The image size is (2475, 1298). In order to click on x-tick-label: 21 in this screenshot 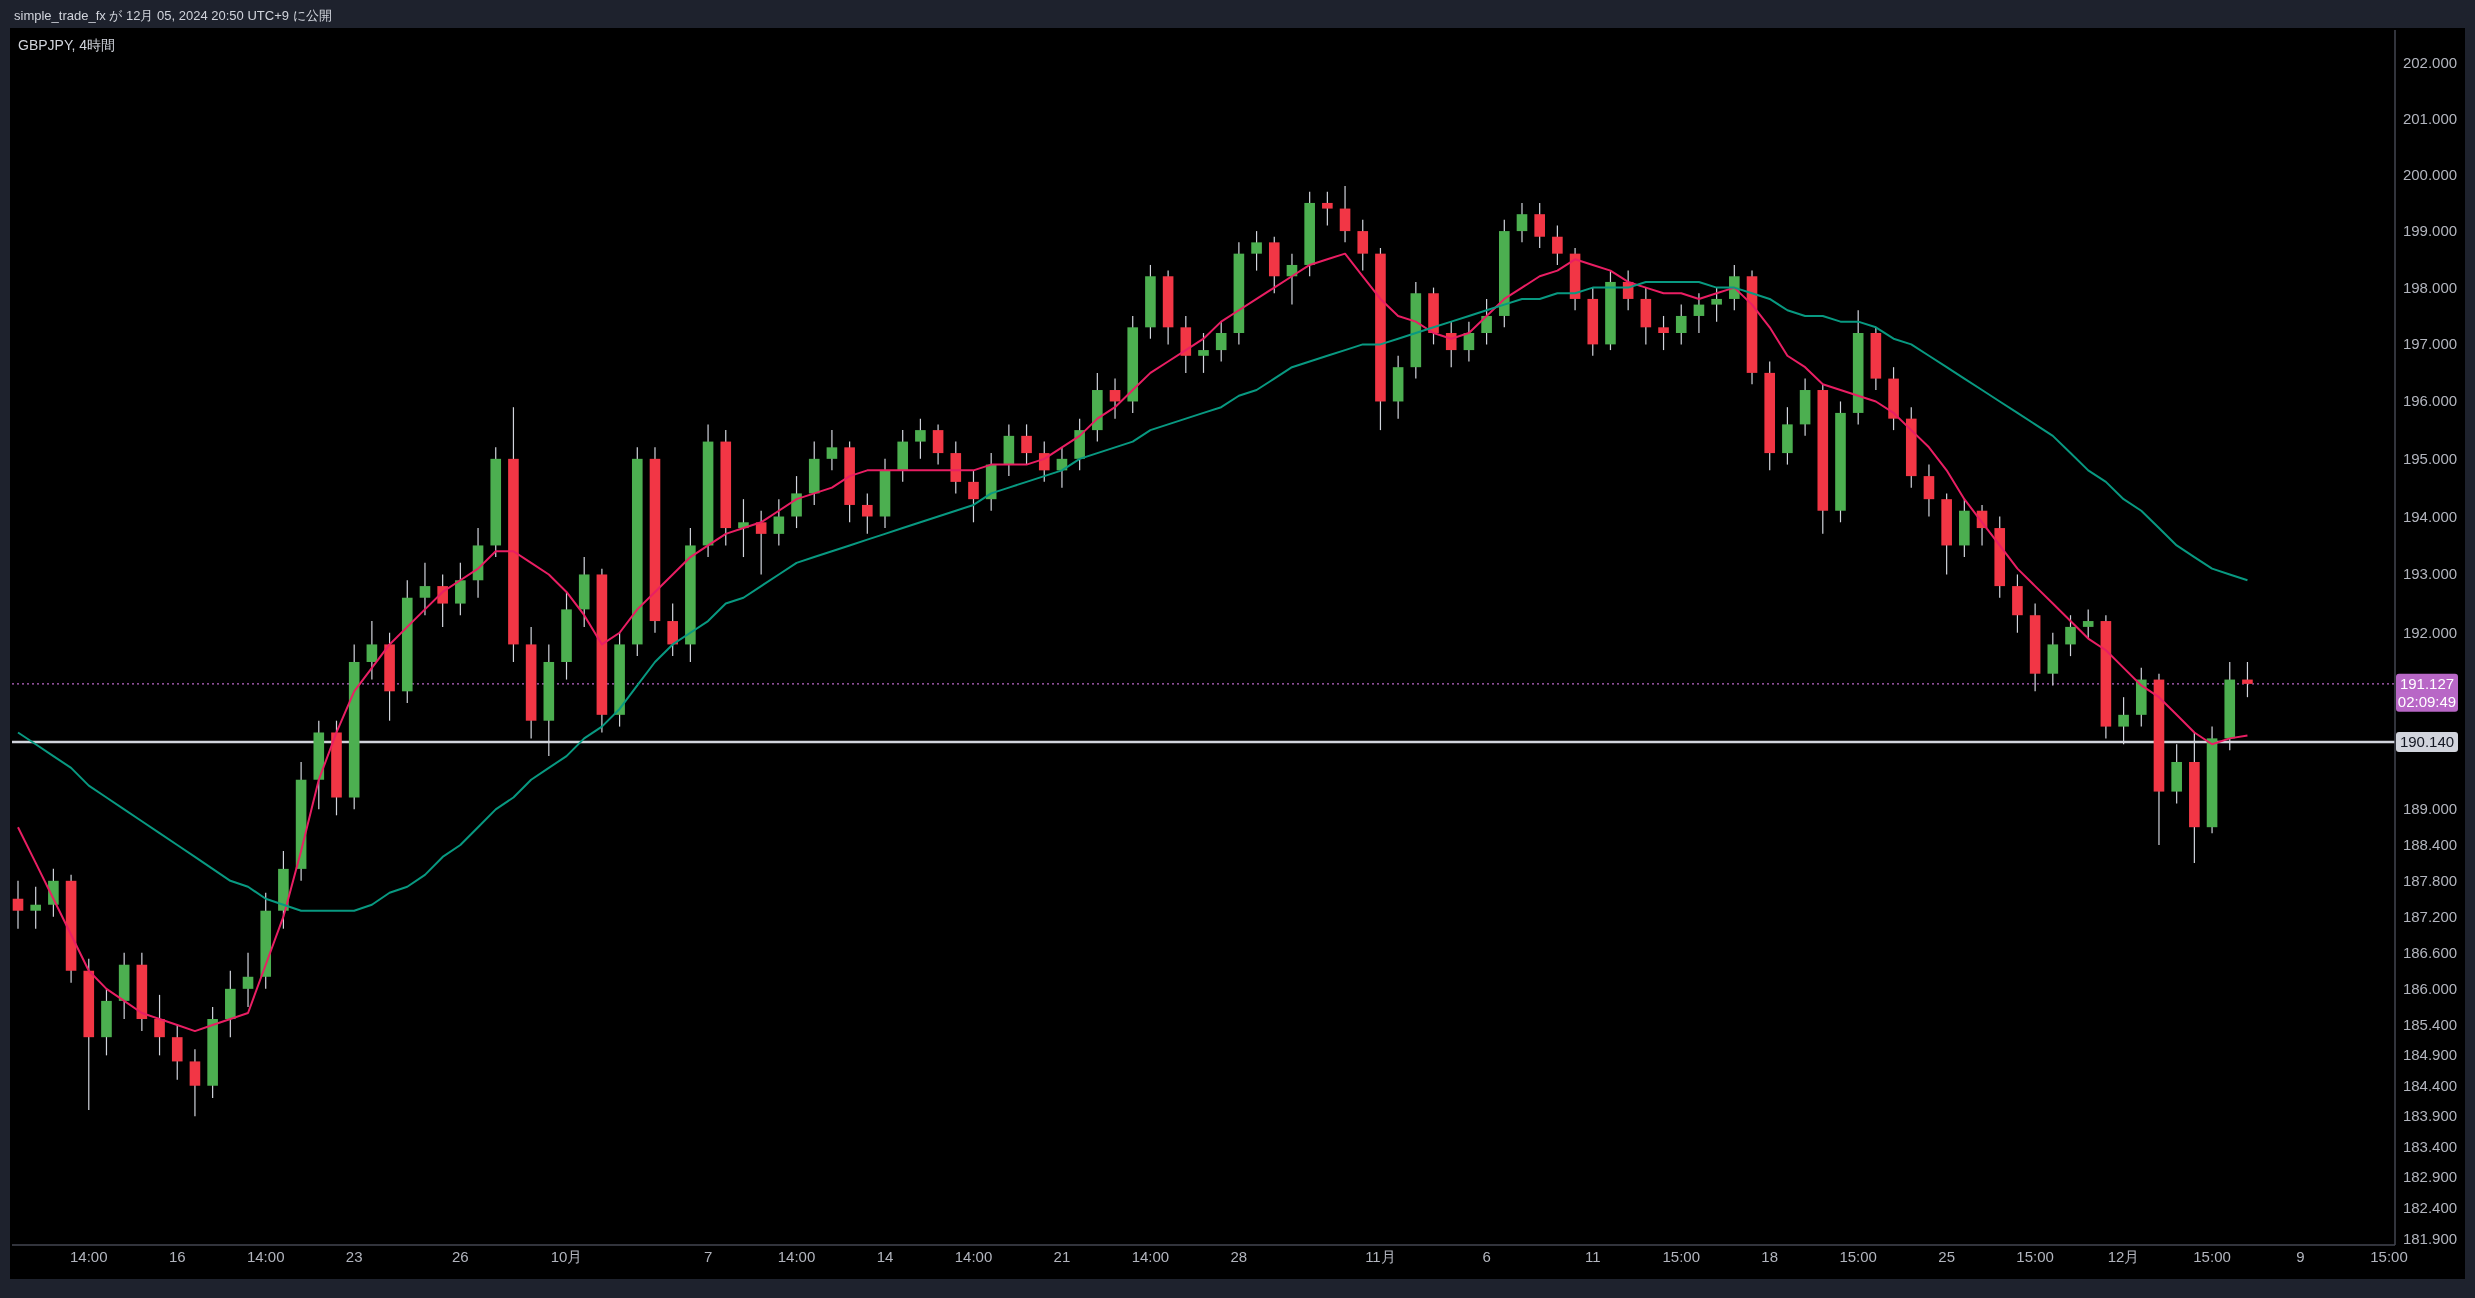, I will do `click(1062, 1256)`.